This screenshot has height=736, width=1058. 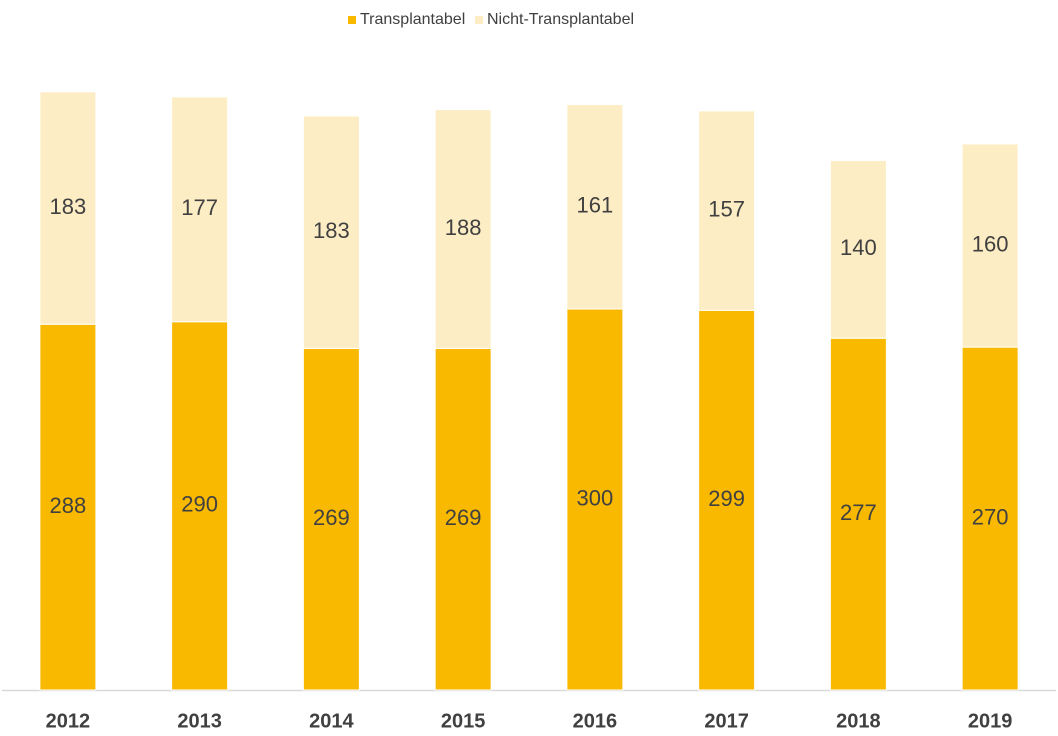 What do you see at coordinates (990, 721) in the screenshot?
I see `x-tick-label: 2019` at bounding box center [990, 721].